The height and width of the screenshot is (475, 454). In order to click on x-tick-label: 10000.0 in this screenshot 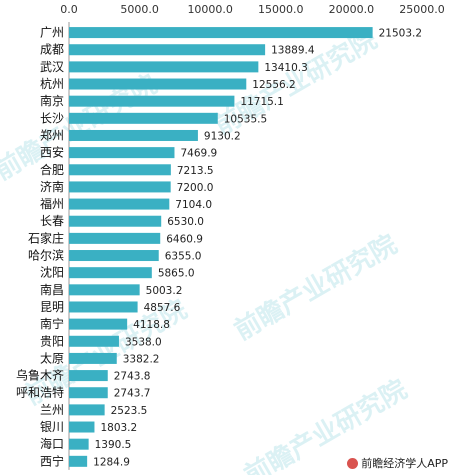, I will do `click(210, 9)`.